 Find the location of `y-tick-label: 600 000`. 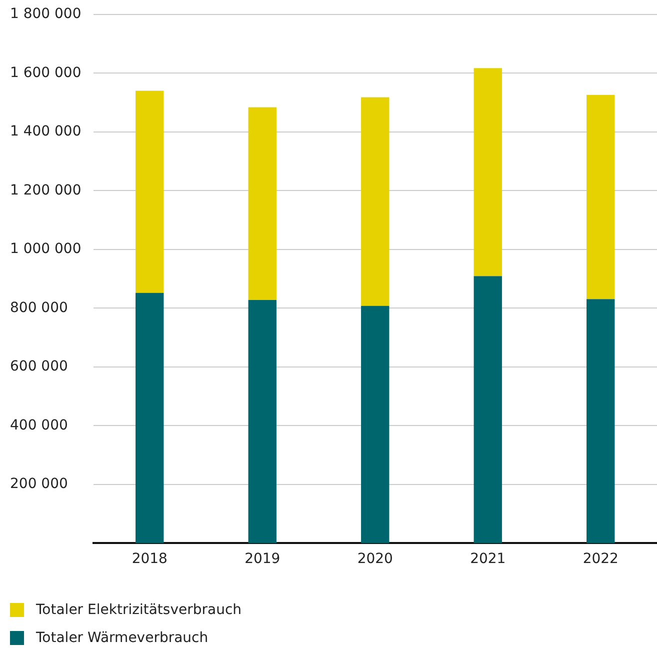

y-tick-label: 600 000 is located at coordinates (39, 366).